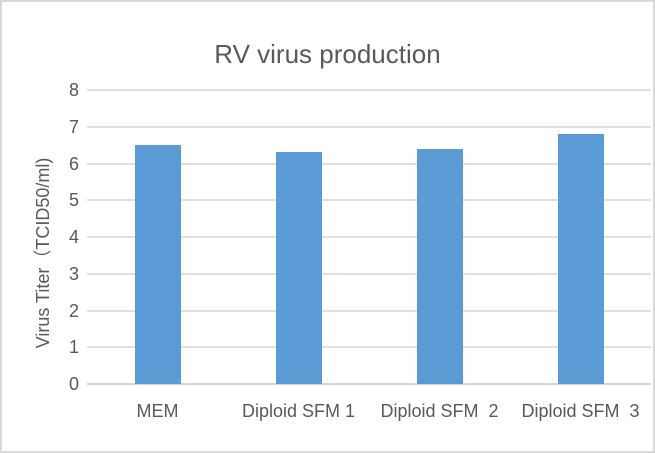  What do you see at coordinates (73, 347) in the screenshot?
I see `y-tick-label: 1` at bounding box center [73, 347].